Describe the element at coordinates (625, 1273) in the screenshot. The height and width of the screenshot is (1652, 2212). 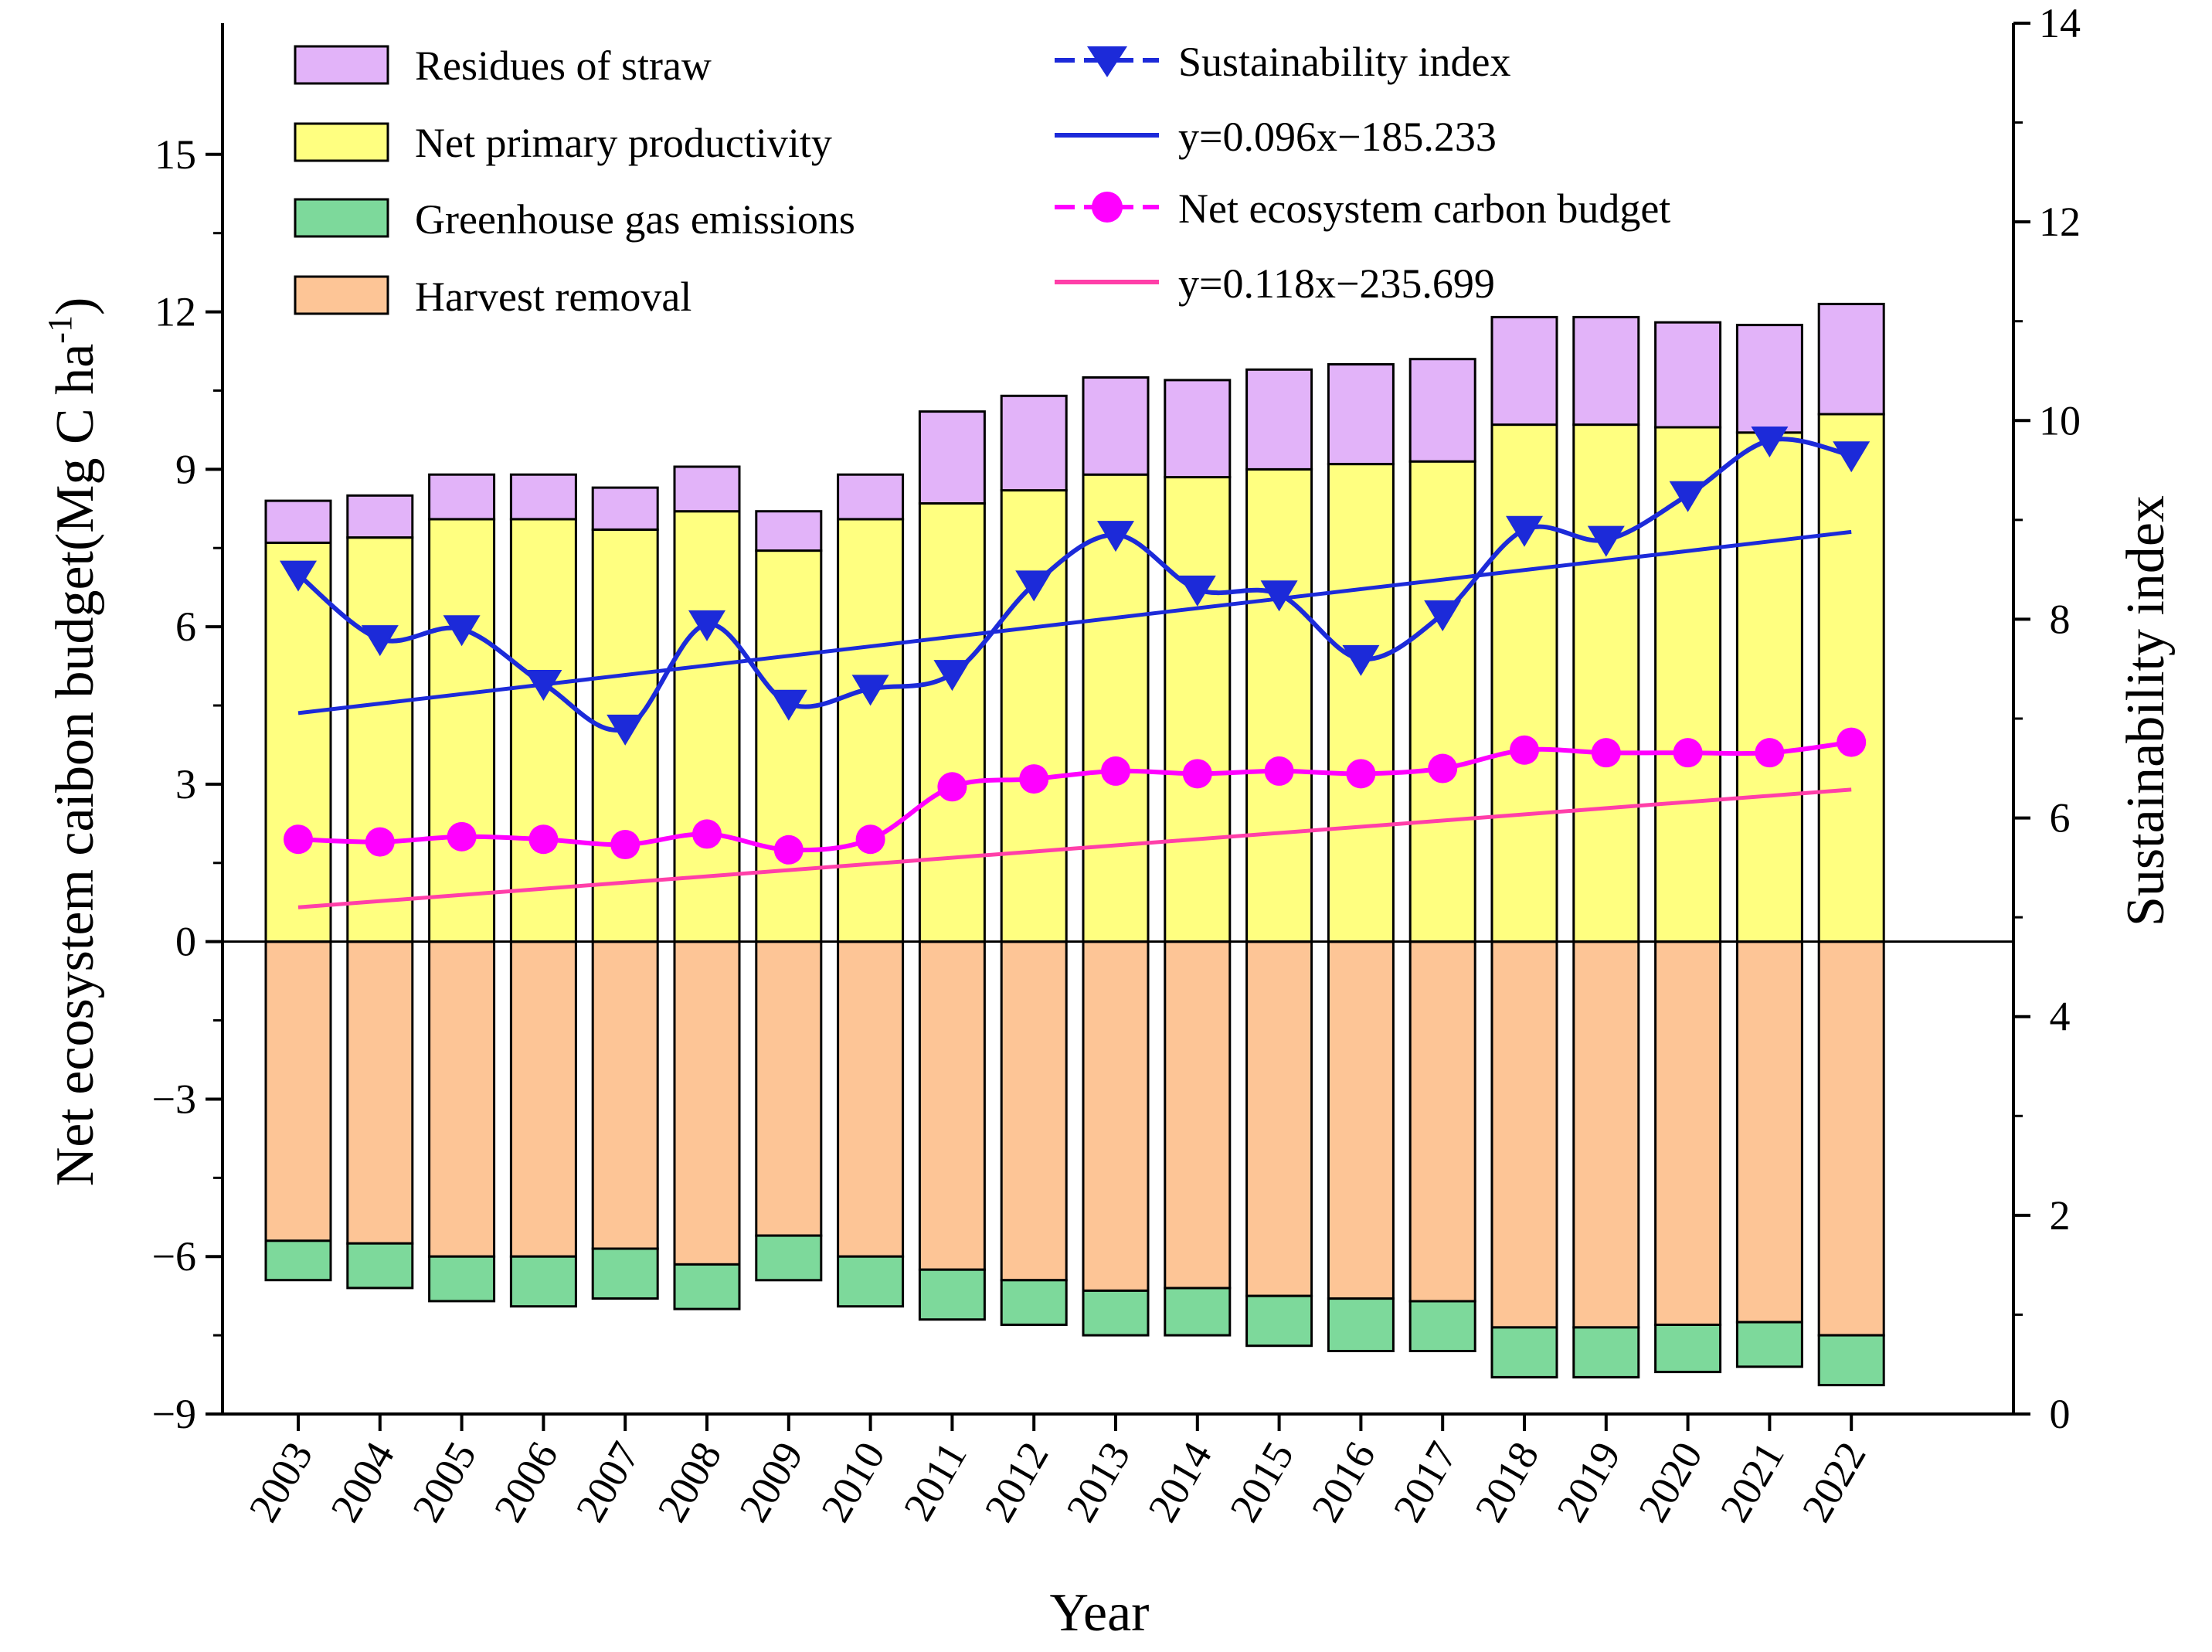
I see `bar-greenhouse-gas-emissions-2007` at that location.